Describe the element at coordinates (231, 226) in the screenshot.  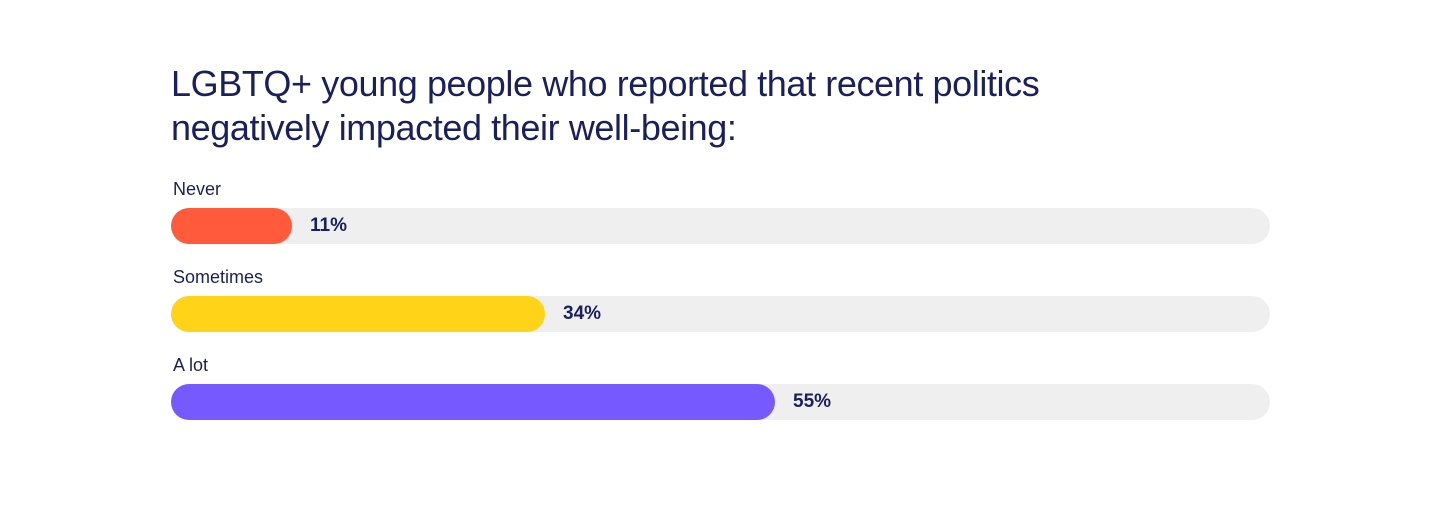
I see `bar-never` at that location.